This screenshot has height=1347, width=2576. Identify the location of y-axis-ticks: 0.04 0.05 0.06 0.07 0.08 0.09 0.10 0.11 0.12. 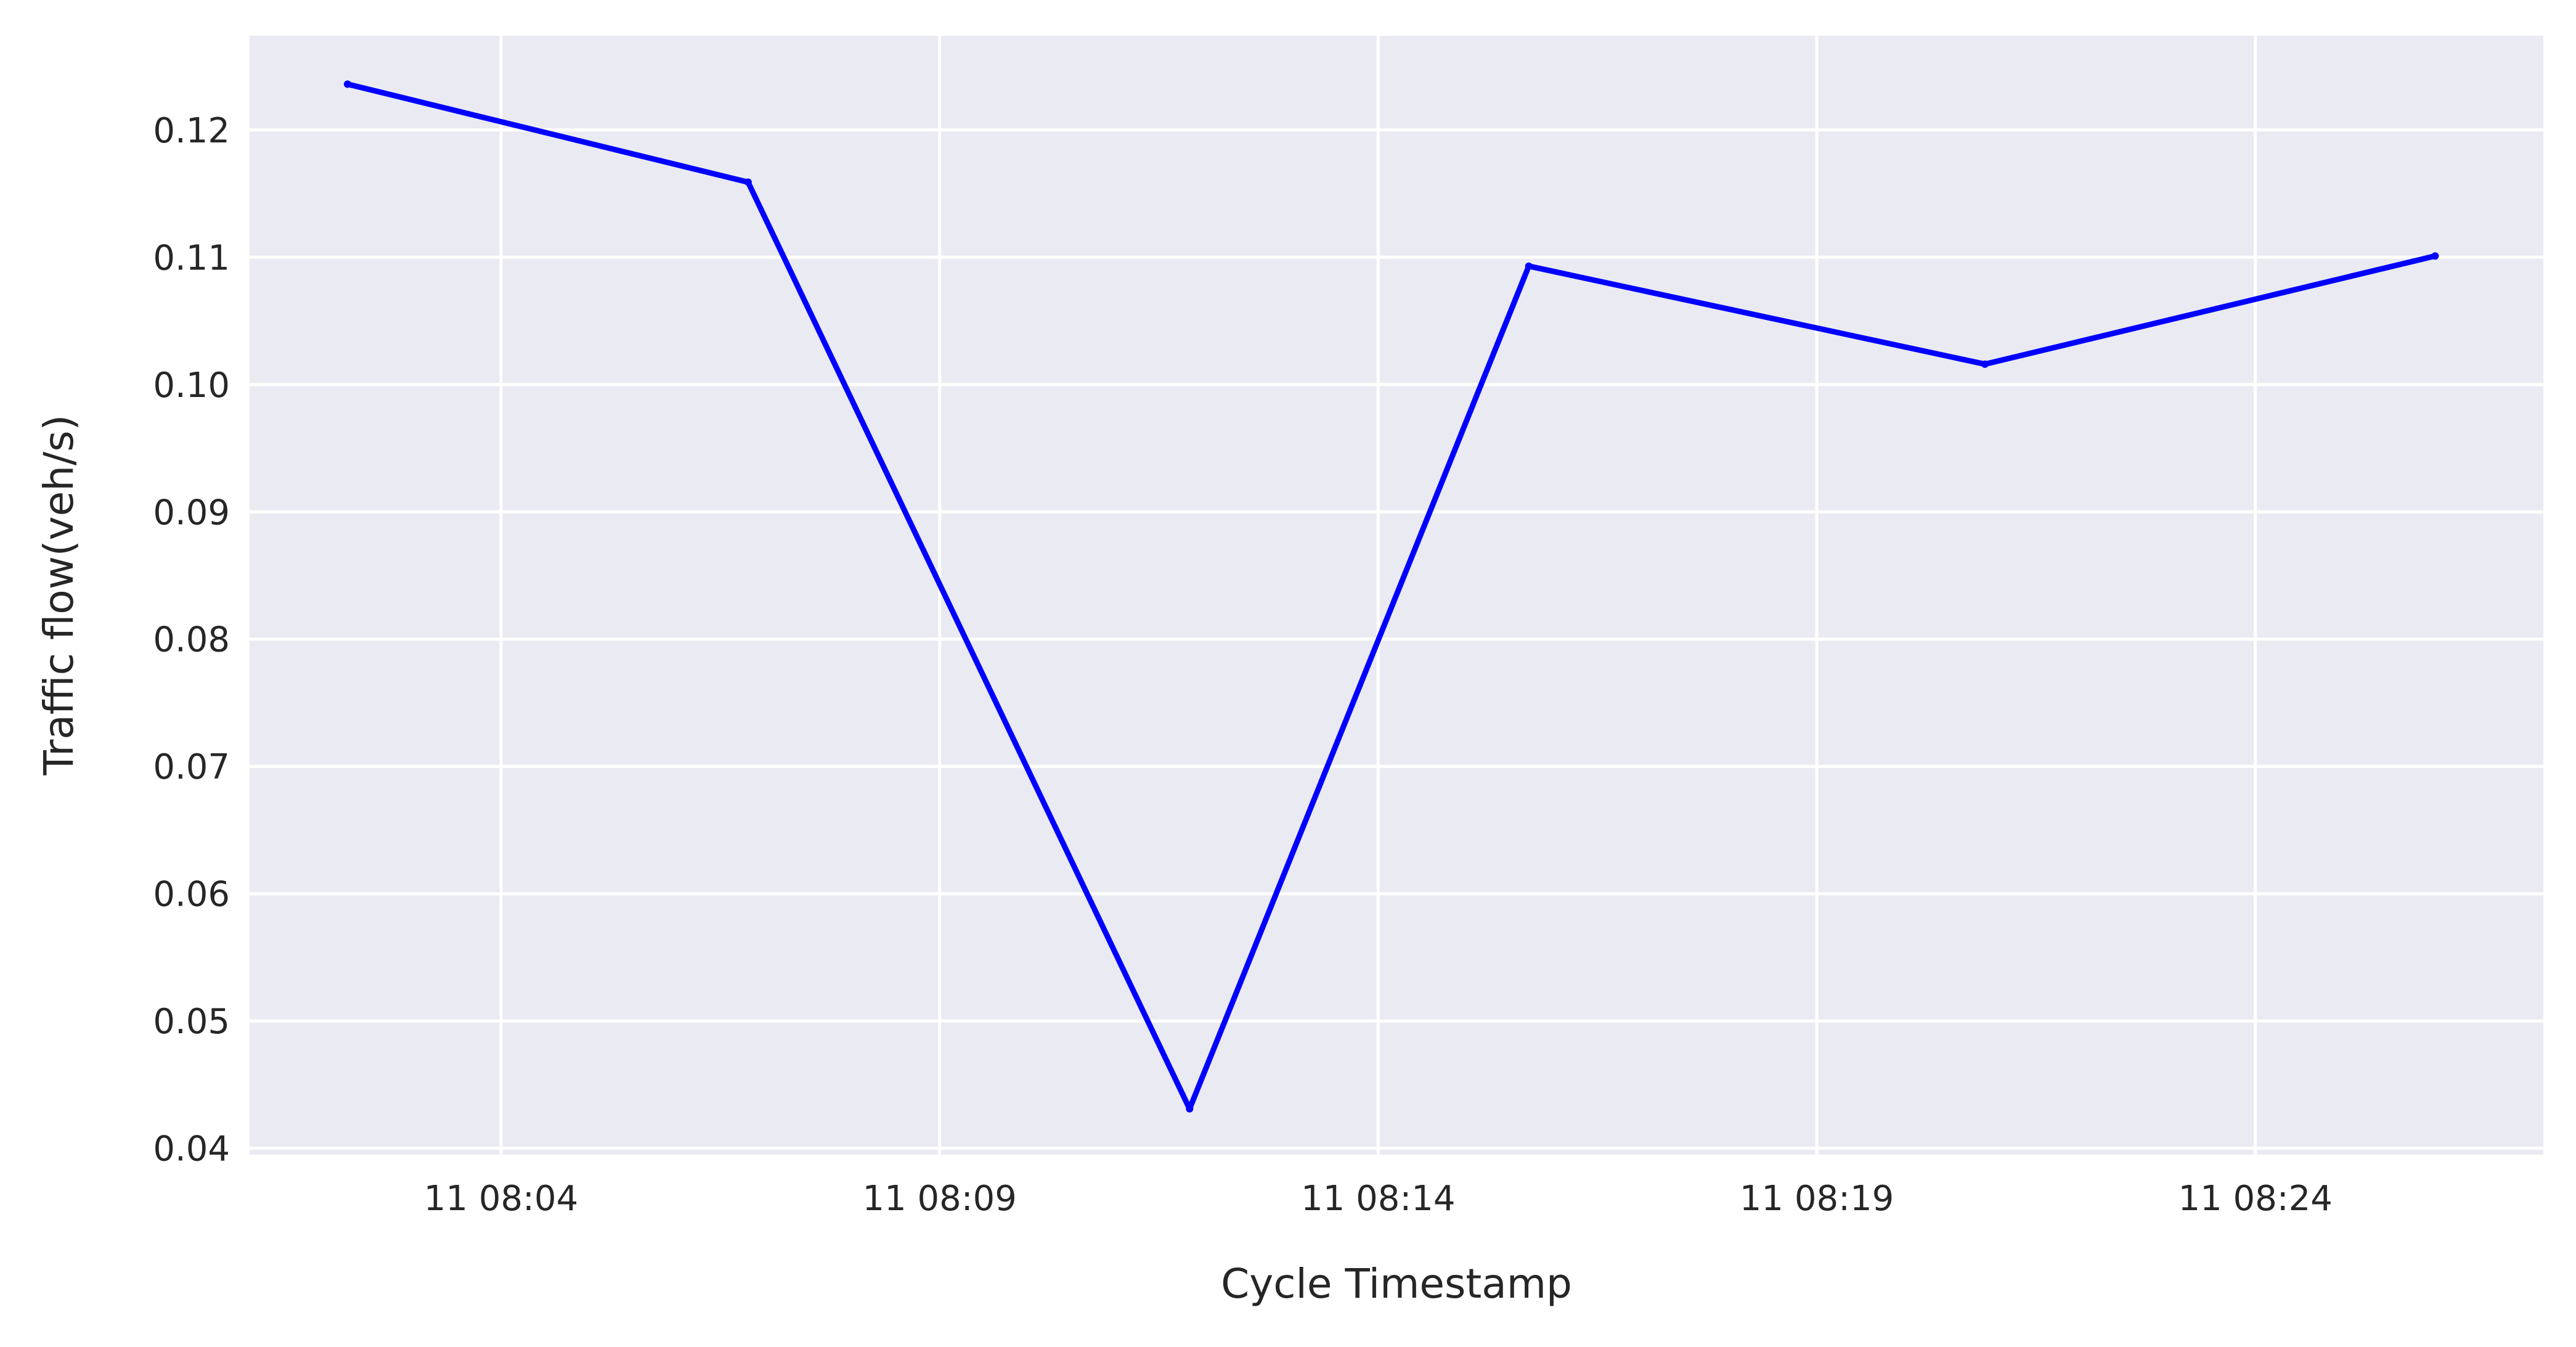
(192, 640).